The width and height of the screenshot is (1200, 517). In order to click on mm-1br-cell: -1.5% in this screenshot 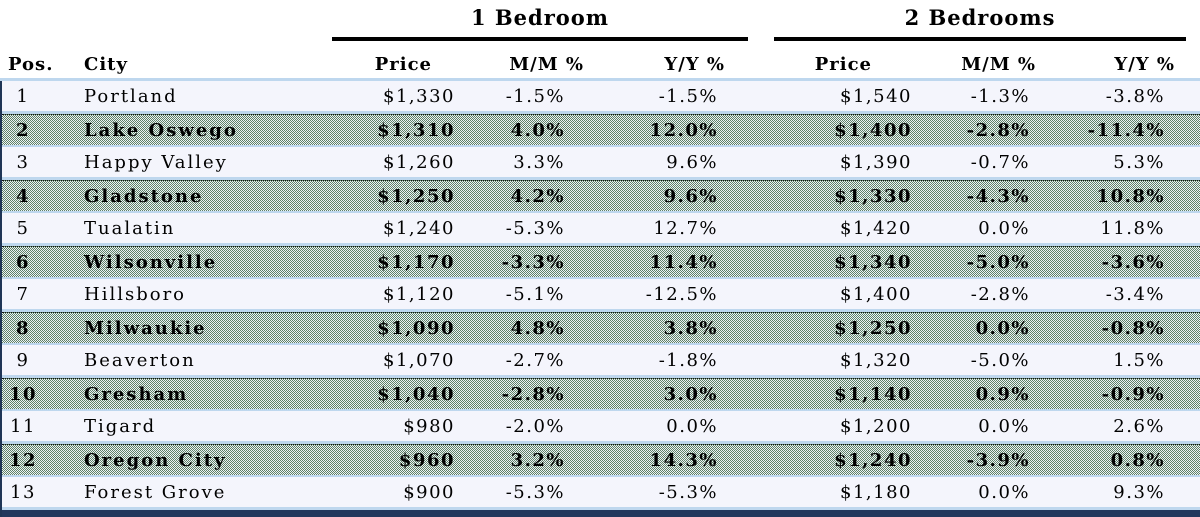, I will do `click(535, 96)`.